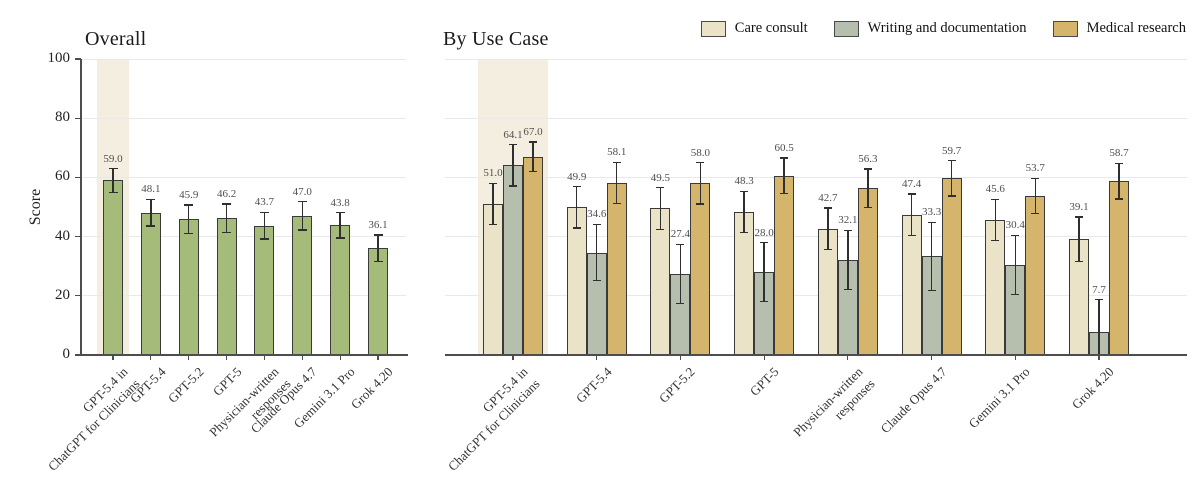  Describe the element at coordinates (700, 152) in the screenshot. I see `value-label: 58.0` at that location.